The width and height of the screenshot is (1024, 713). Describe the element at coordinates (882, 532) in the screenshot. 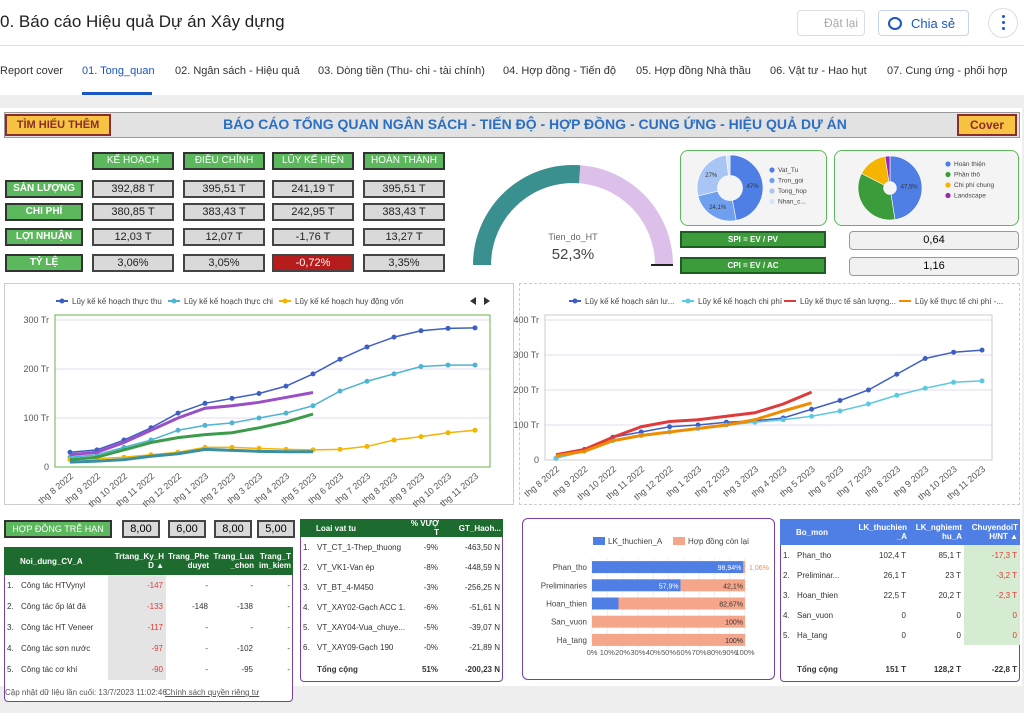

I see `column-header: LK_thuchien_A` at that location.